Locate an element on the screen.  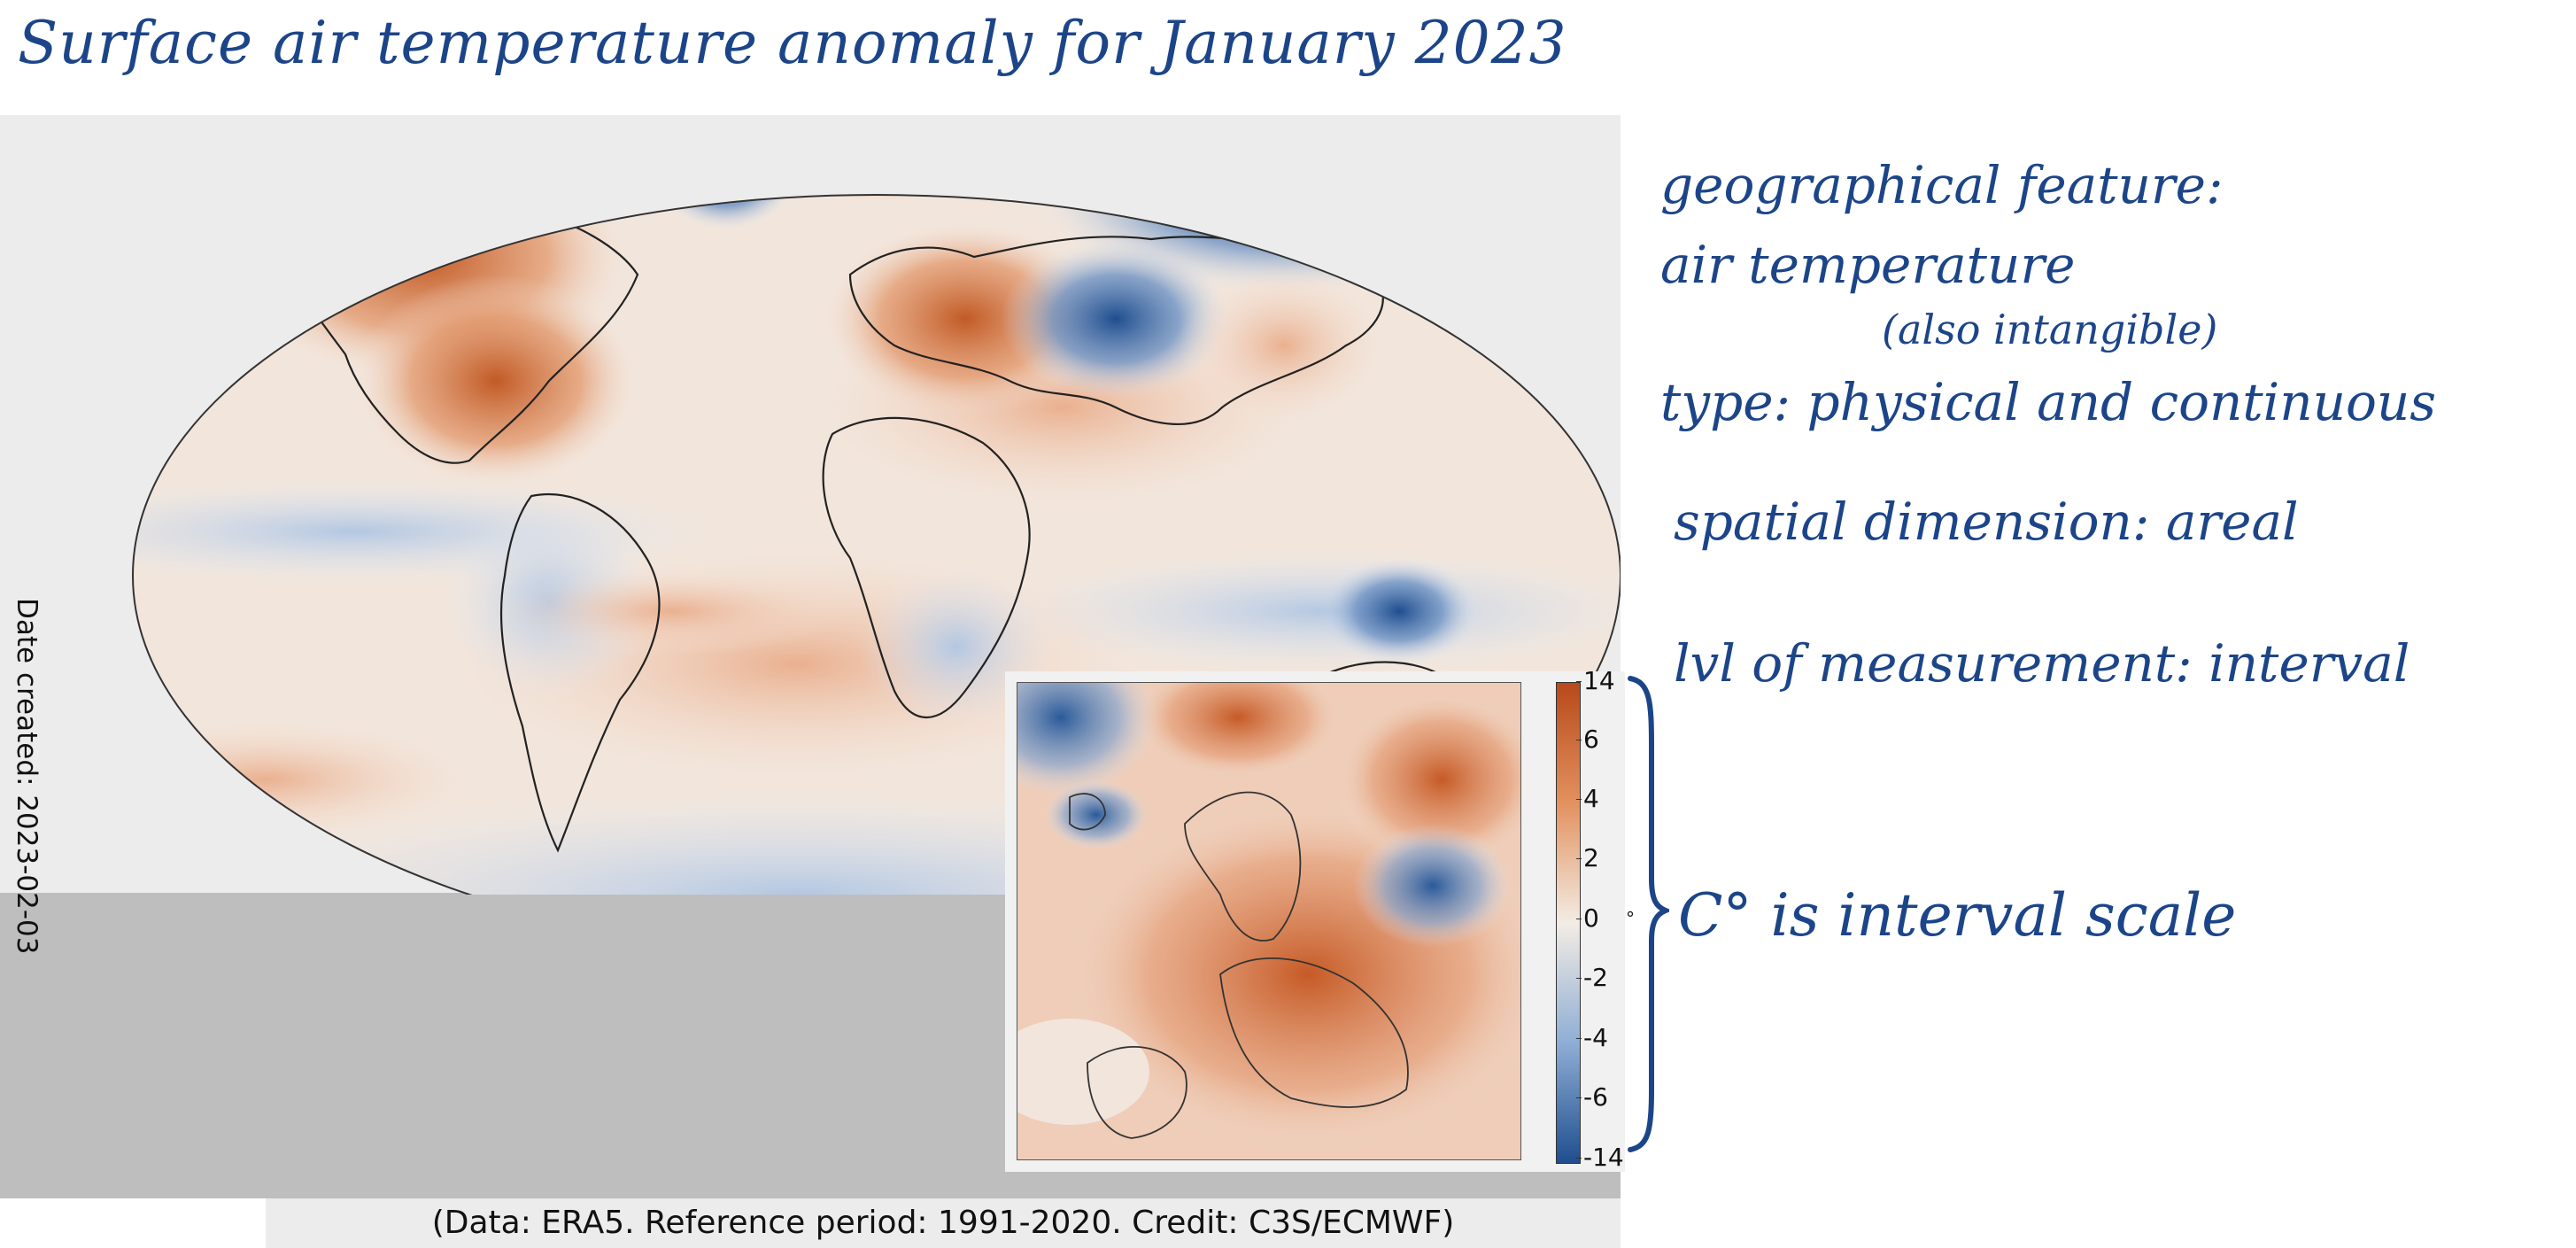
colorbar-tick: 14 is located at coordinates (1595, 681).